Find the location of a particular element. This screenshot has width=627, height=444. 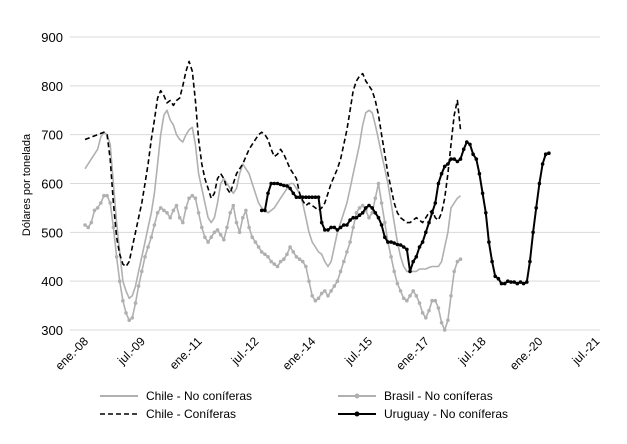

x-tick-label: jul.-15 is located at coordinates (358, 351).